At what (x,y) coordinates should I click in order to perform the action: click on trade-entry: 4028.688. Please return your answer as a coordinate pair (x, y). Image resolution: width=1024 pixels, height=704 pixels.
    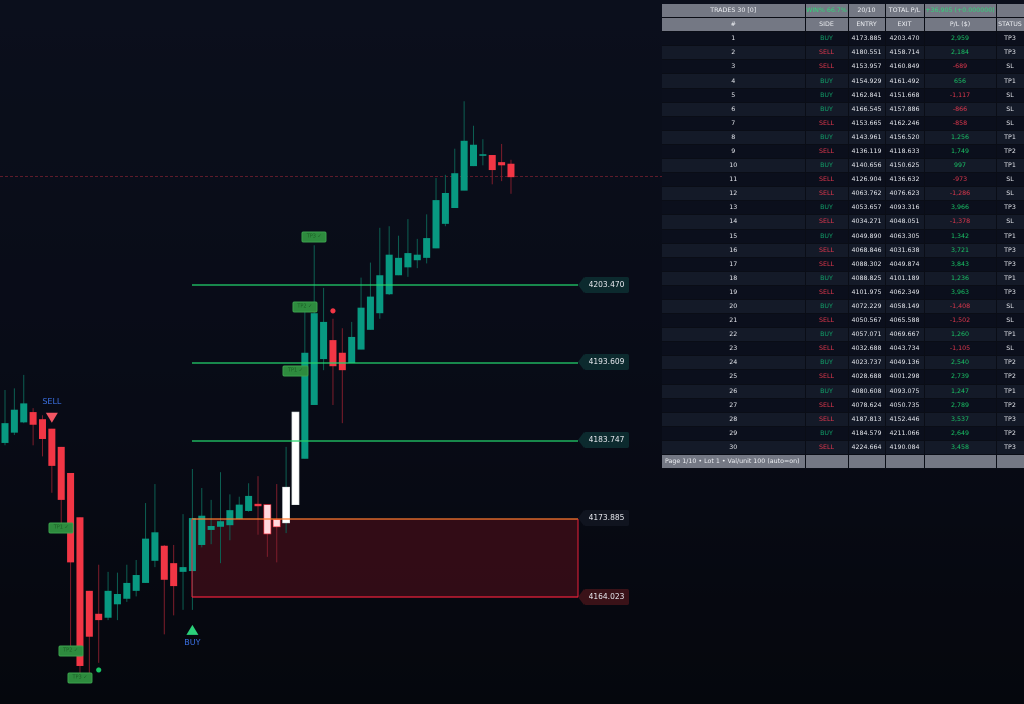
    Looking at the image, I should click on (867, 377).